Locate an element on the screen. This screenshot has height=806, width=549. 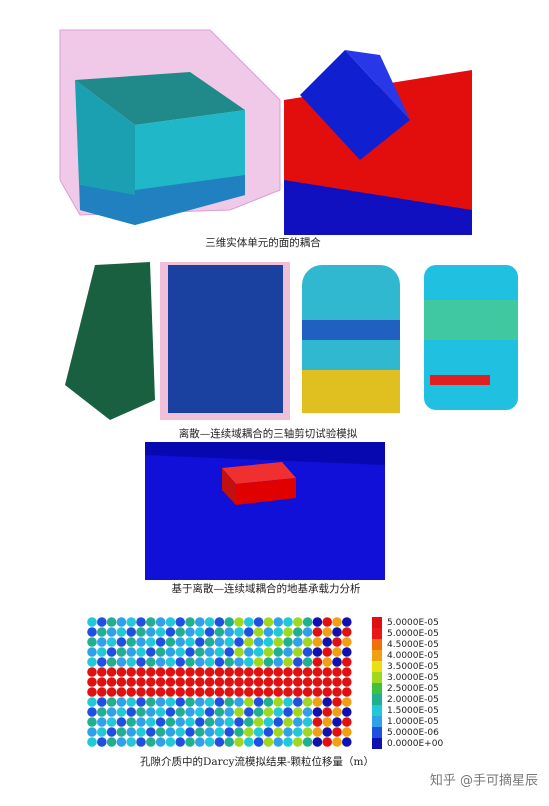
legend-label: 4.5000E-05 is located at coordinates (413, 645).